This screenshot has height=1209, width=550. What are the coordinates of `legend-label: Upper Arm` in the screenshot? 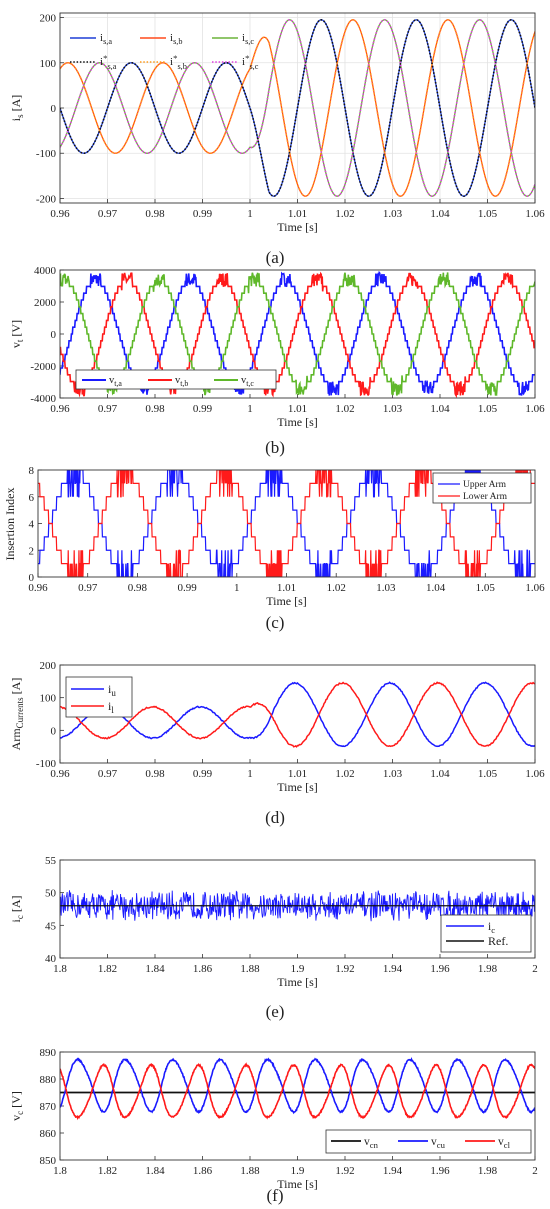 It's located at (485, 485).